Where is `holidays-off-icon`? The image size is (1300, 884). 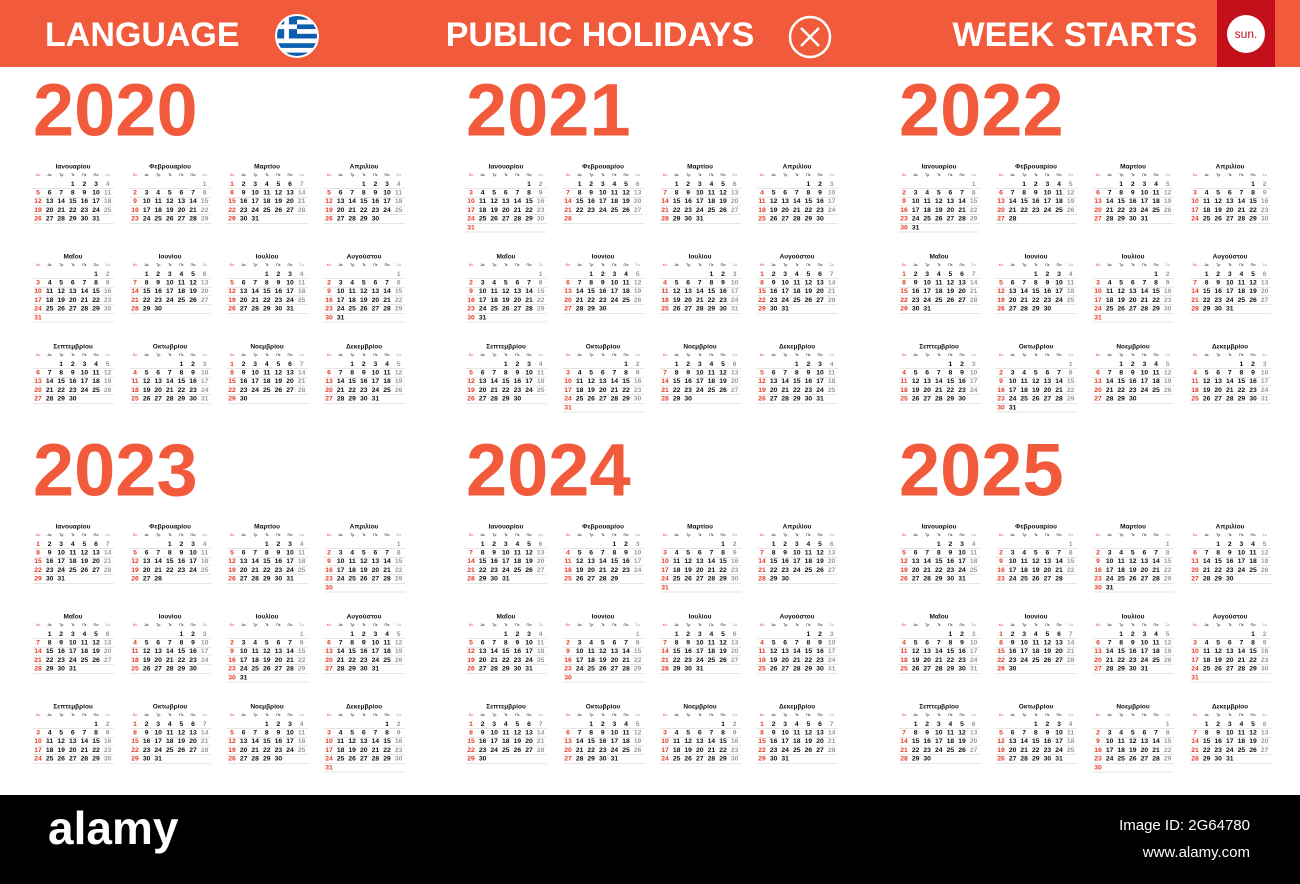
holidays-off-icon is located at coordinates (810, 37).